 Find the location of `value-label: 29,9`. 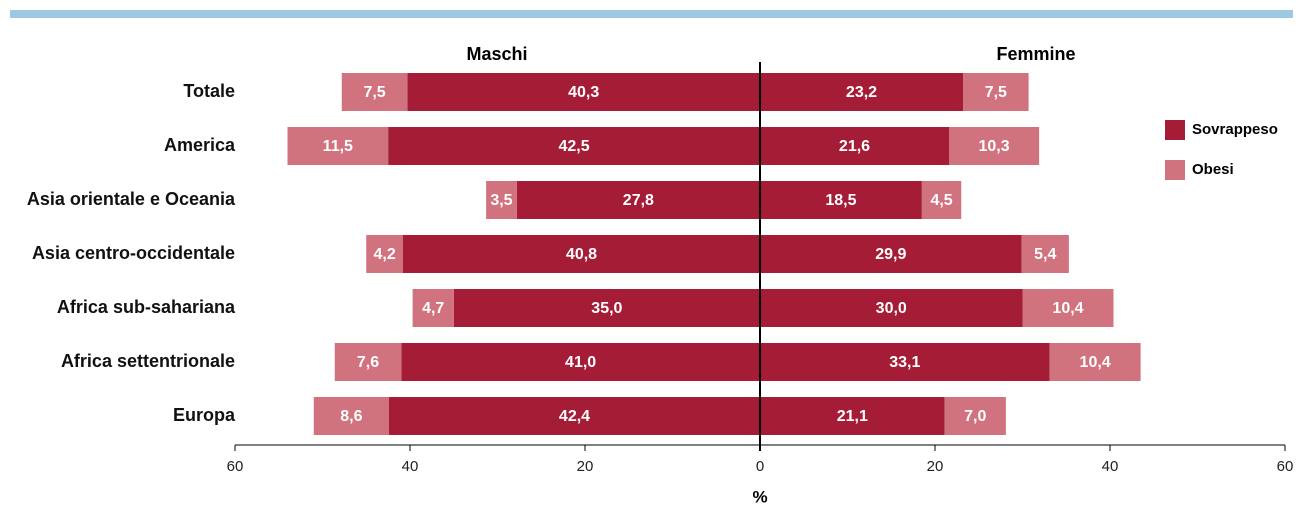

value-label: 29,9 is located at coordinates (890, 254).